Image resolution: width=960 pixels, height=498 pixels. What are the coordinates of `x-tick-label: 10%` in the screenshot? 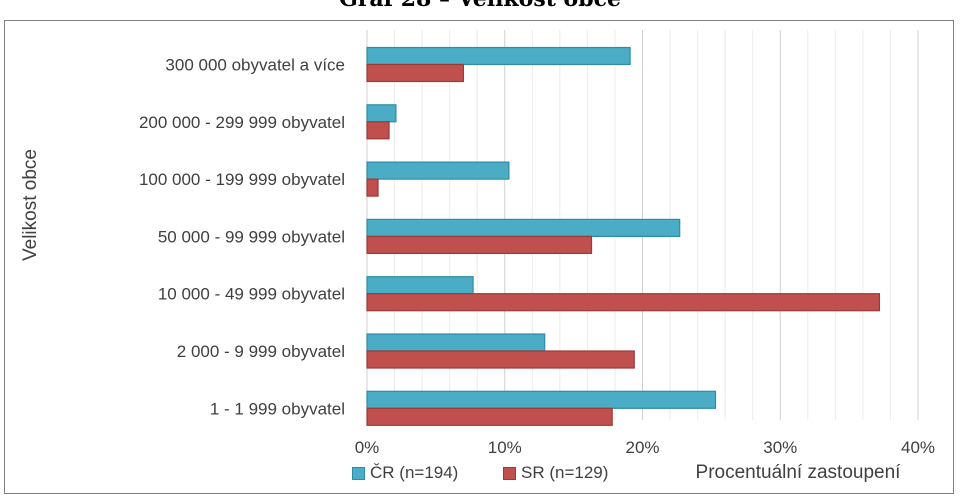 It's located at (505, 447).